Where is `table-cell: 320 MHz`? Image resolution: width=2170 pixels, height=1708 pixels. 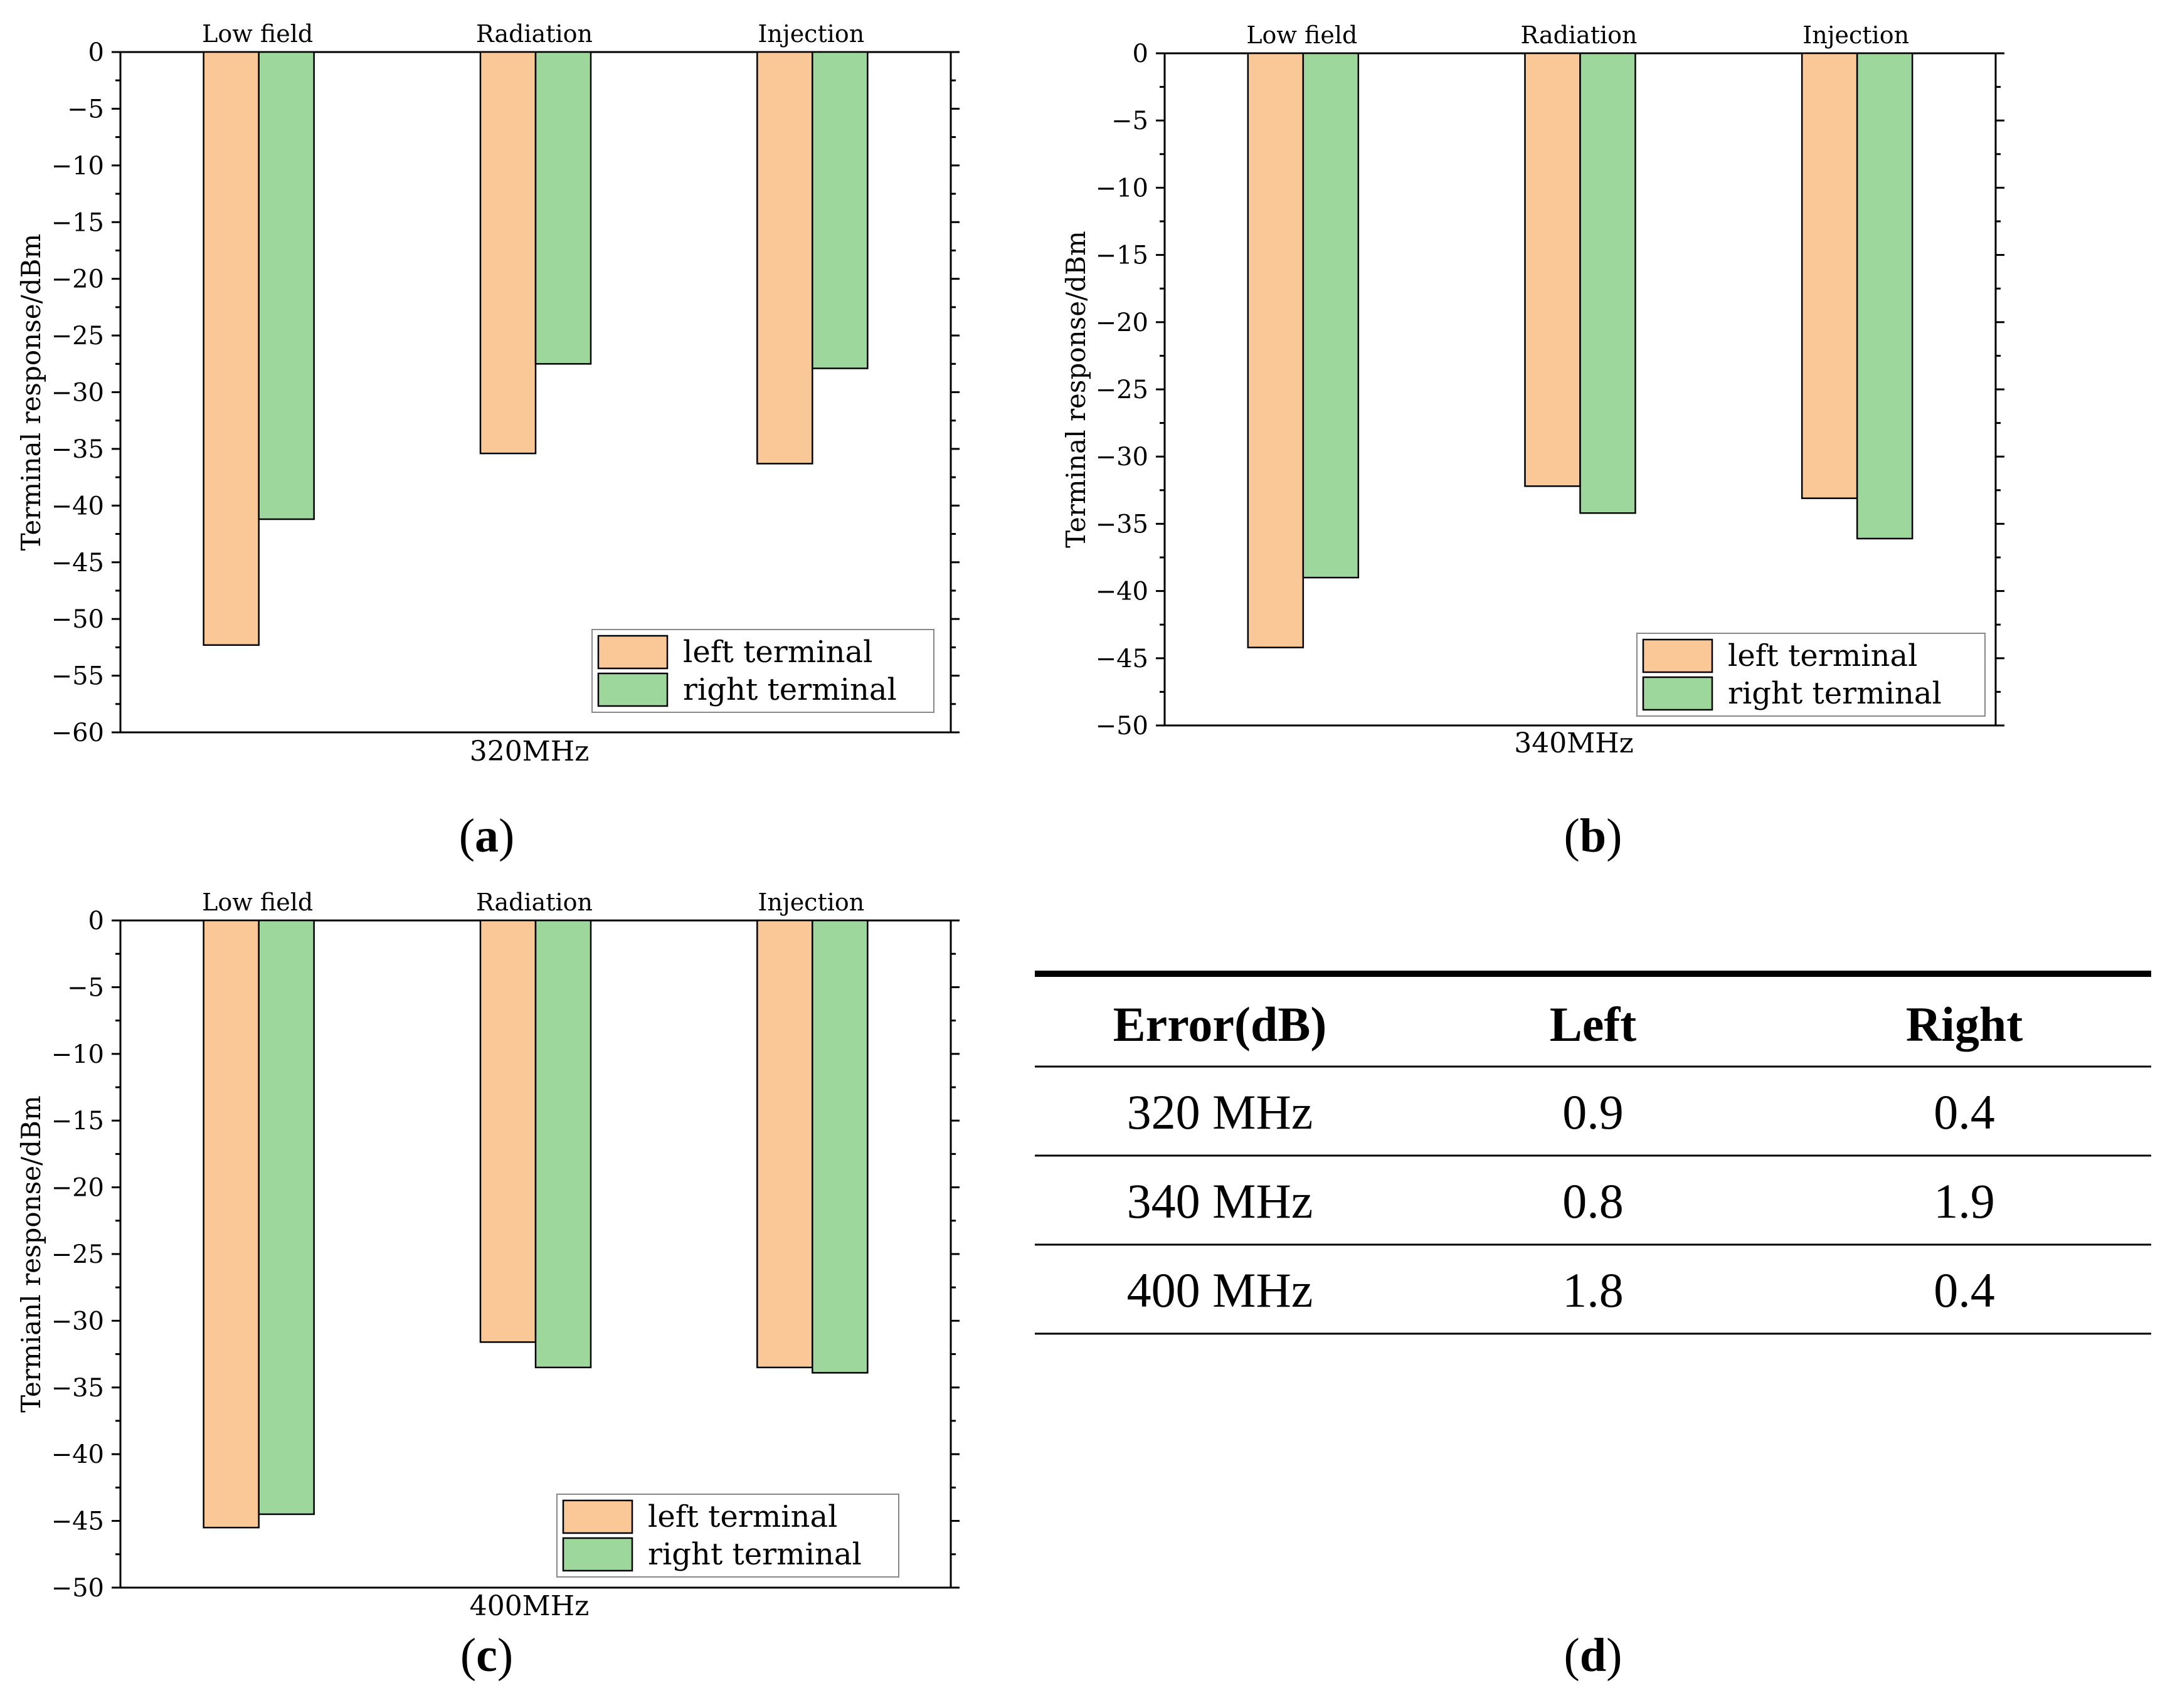
table-cell: 320 MHz is located at coordinates (1220, 1112).